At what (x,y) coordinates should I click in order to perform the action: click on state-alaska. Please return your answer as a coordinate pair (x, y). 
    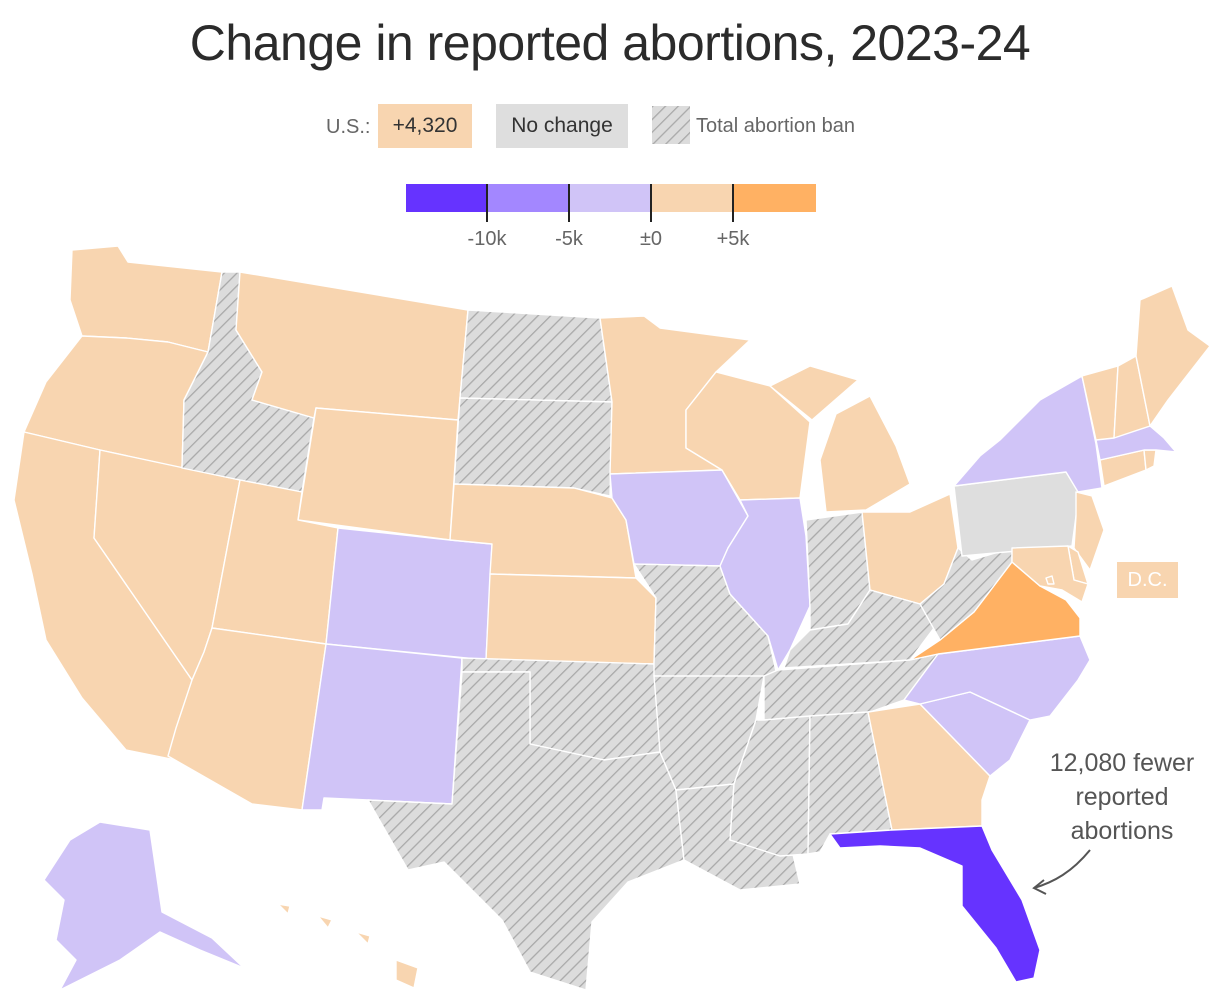
    Looking at the image, I should click on (144, 906).